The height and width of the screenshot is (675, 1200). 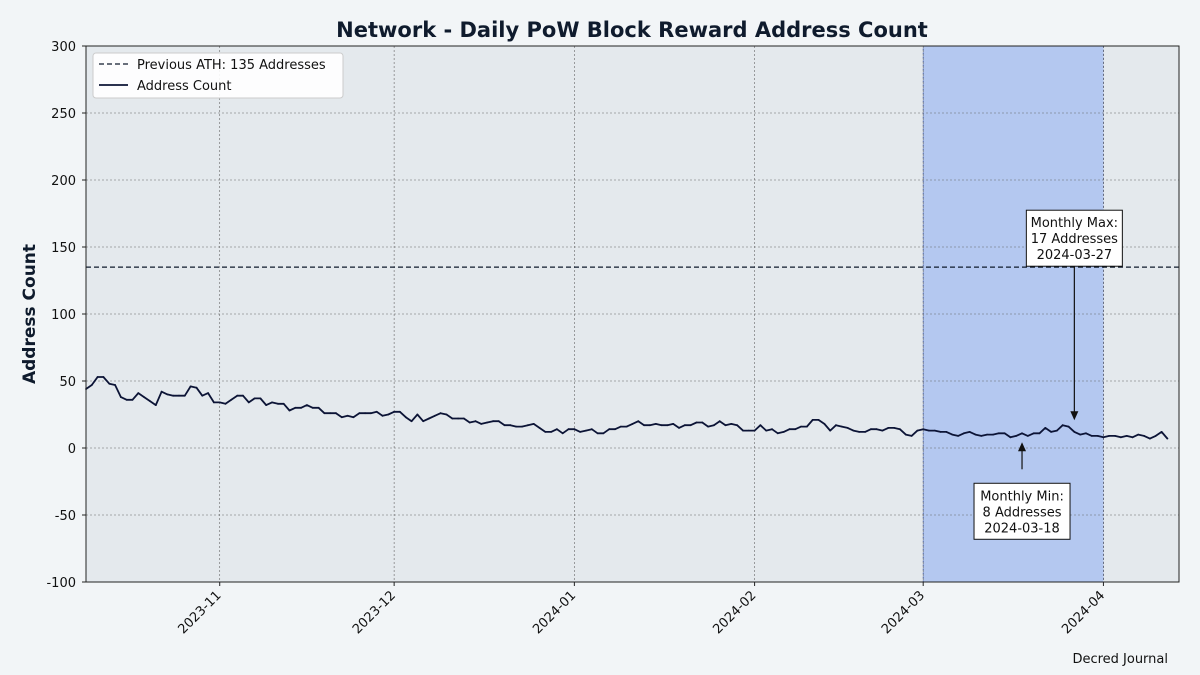 I want to click on annotation-box, so click(x=1074, y=238).